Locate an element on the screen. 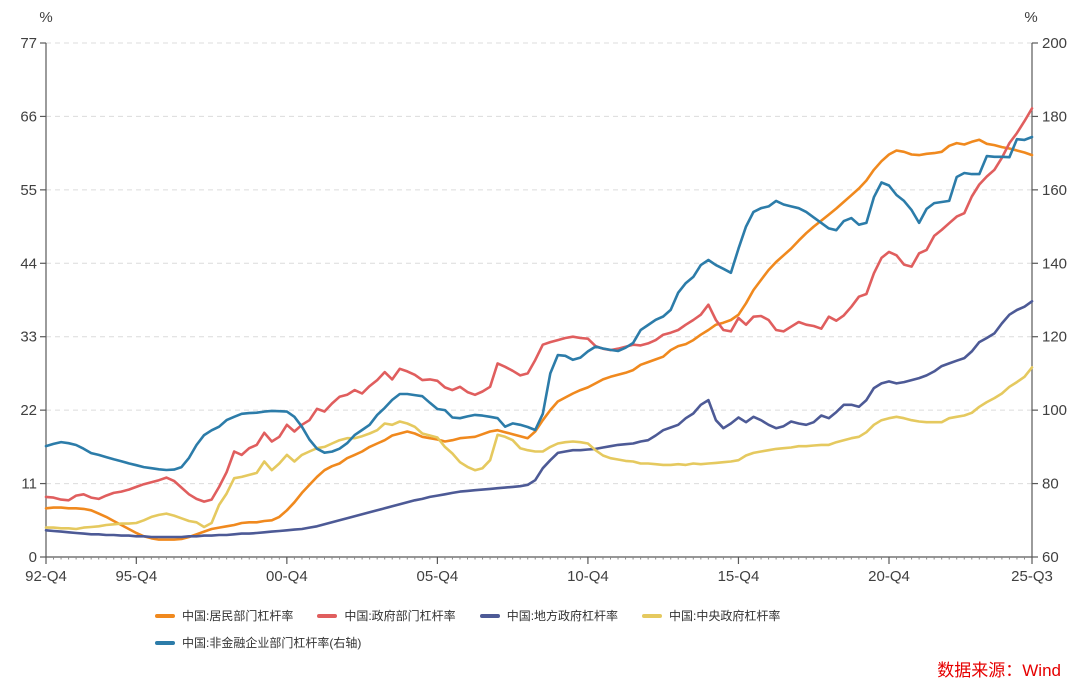 Image resolution: width=1087 pixels, height=690 pixels. legend-item-3: 中国:中央政府杠杆率 is located at coordinates (711, 615).